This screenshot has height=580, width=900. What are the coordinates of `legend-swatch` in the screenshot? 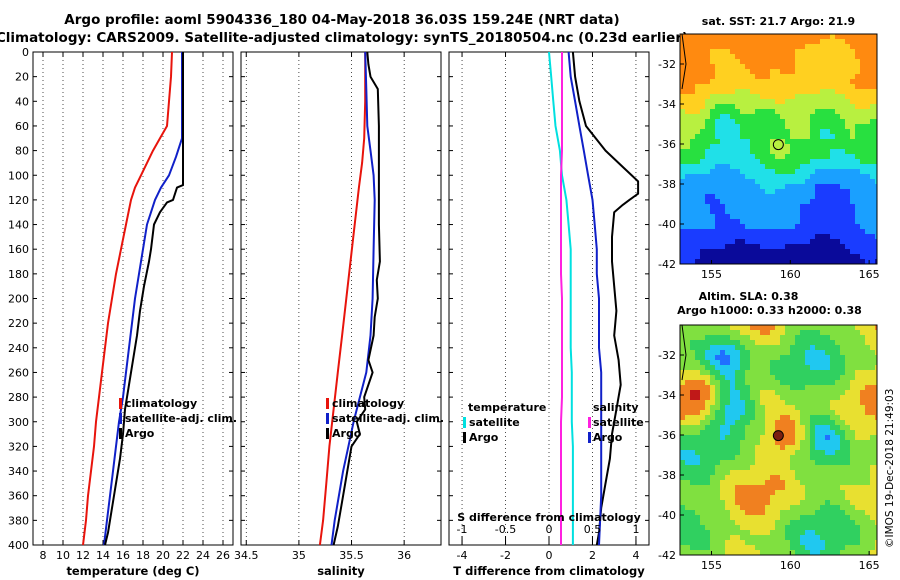 It's located at (464, 422).